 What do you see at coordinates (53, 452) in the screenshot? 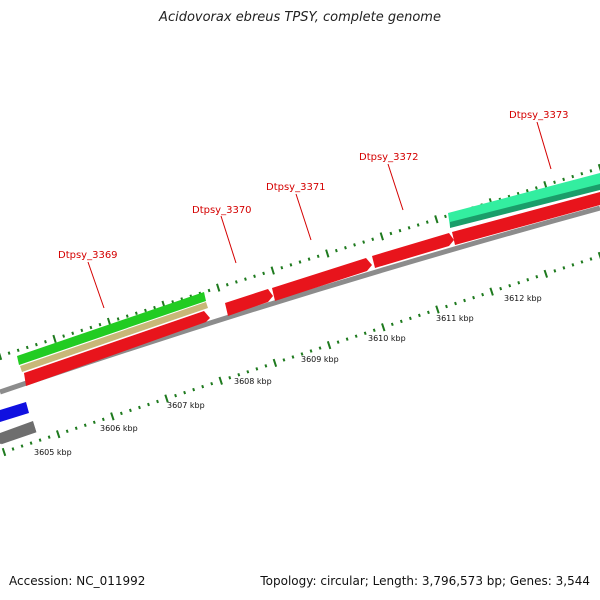
I see `kbp-label-3605: 3605 kbp` at bounding box center [53, 452].